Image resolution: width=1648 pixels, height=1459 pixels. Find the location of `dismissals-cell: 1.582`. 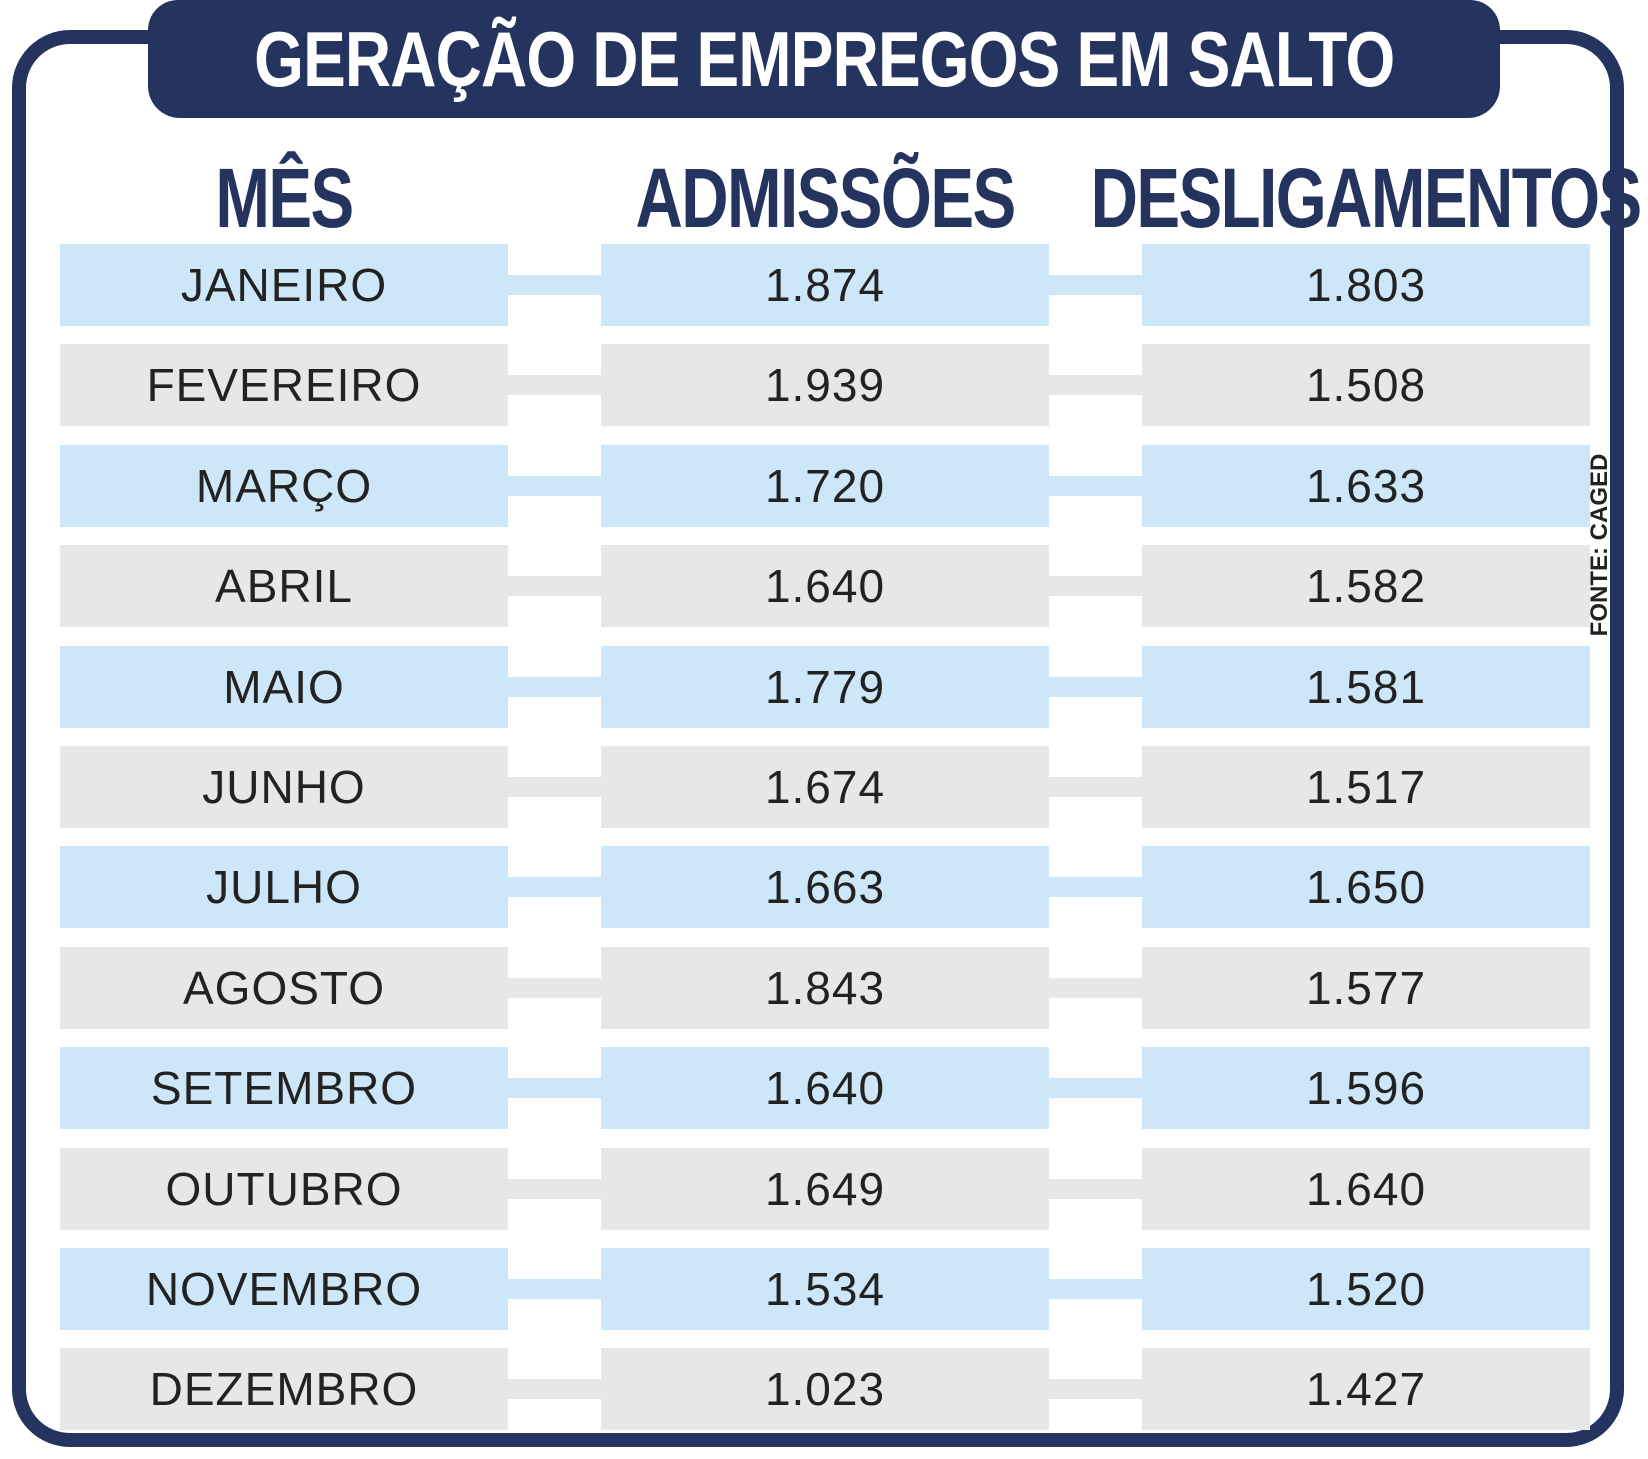

dismissals-cell: 1.582 is located at coordinates (1366, 586).